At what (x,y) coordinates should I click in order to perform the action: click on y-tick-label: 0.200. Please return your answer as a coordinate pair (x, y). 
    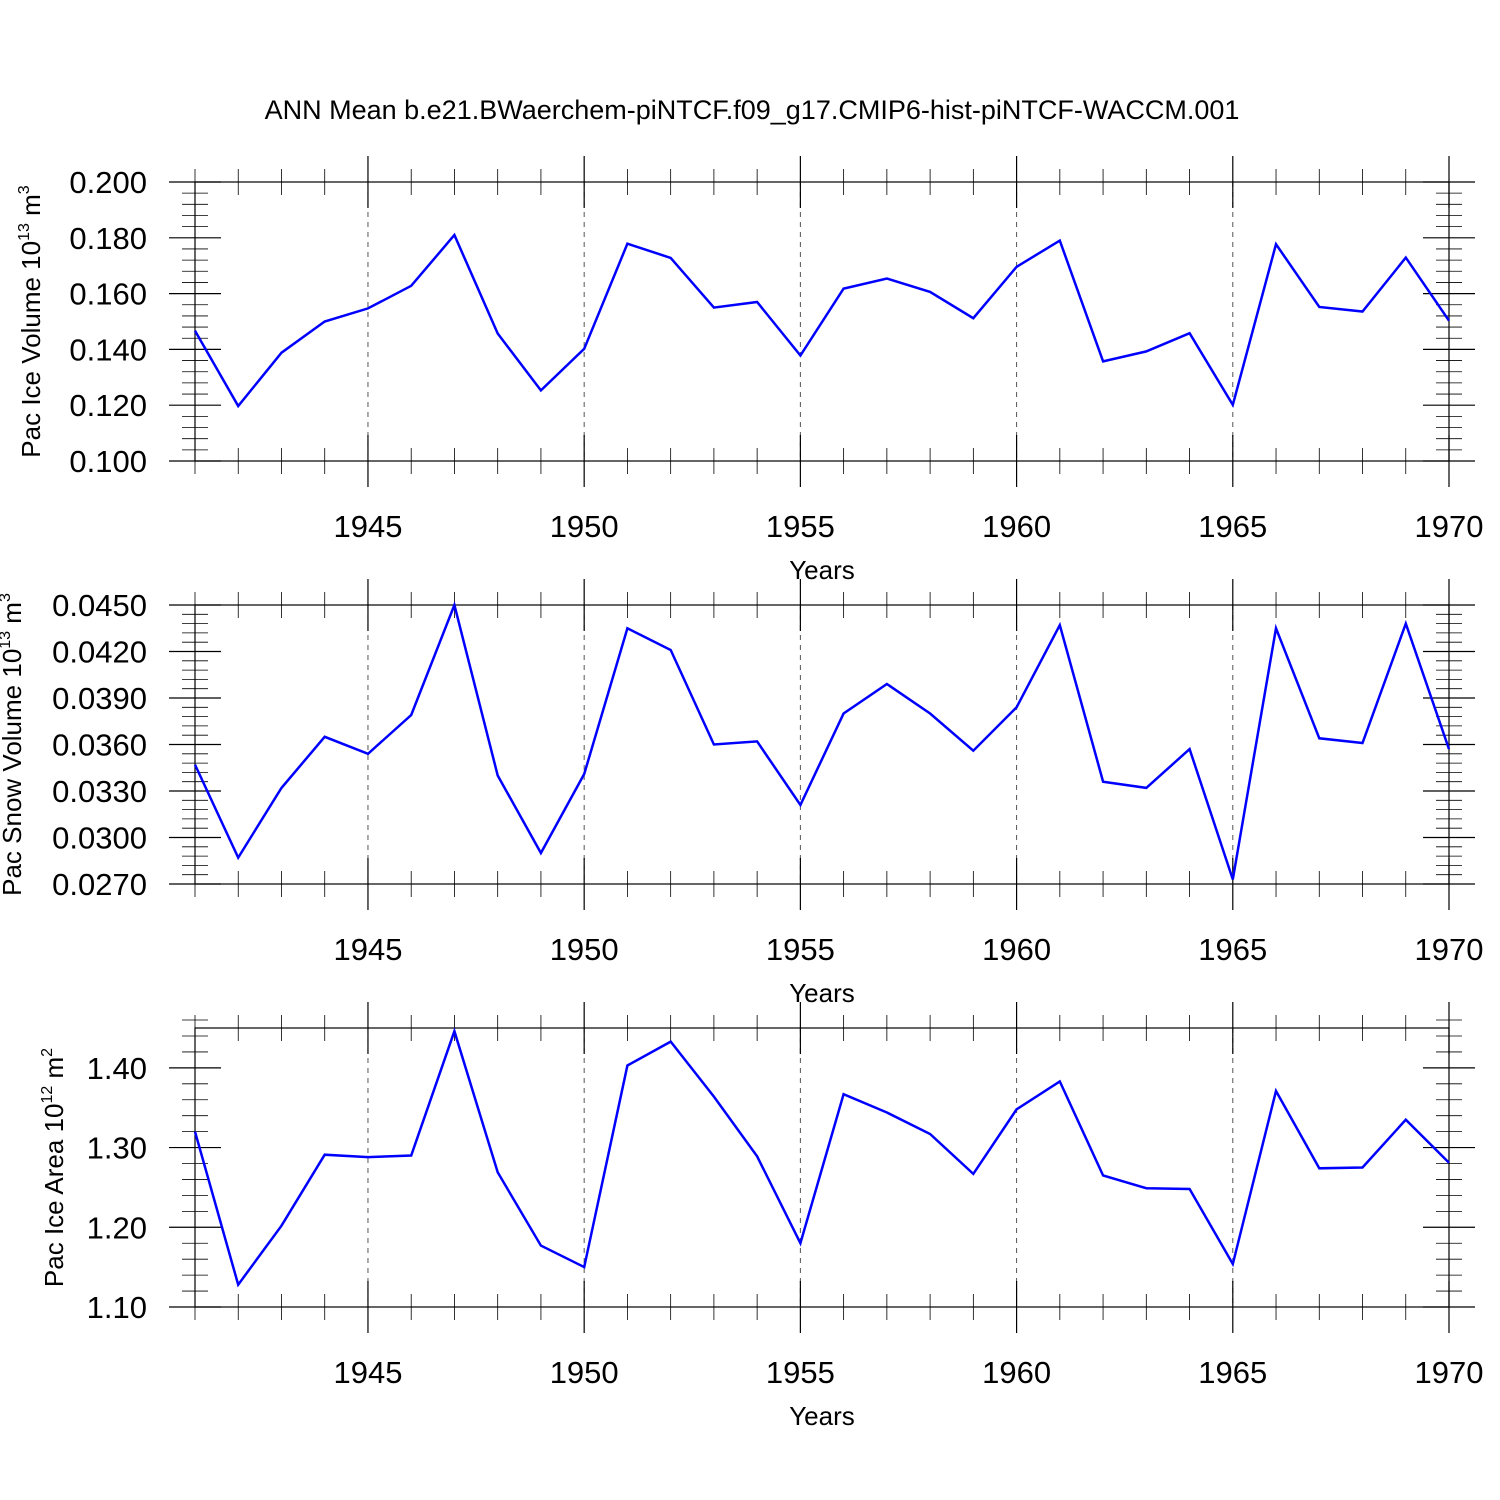
    Looking at the image, I should click on (108, 182).